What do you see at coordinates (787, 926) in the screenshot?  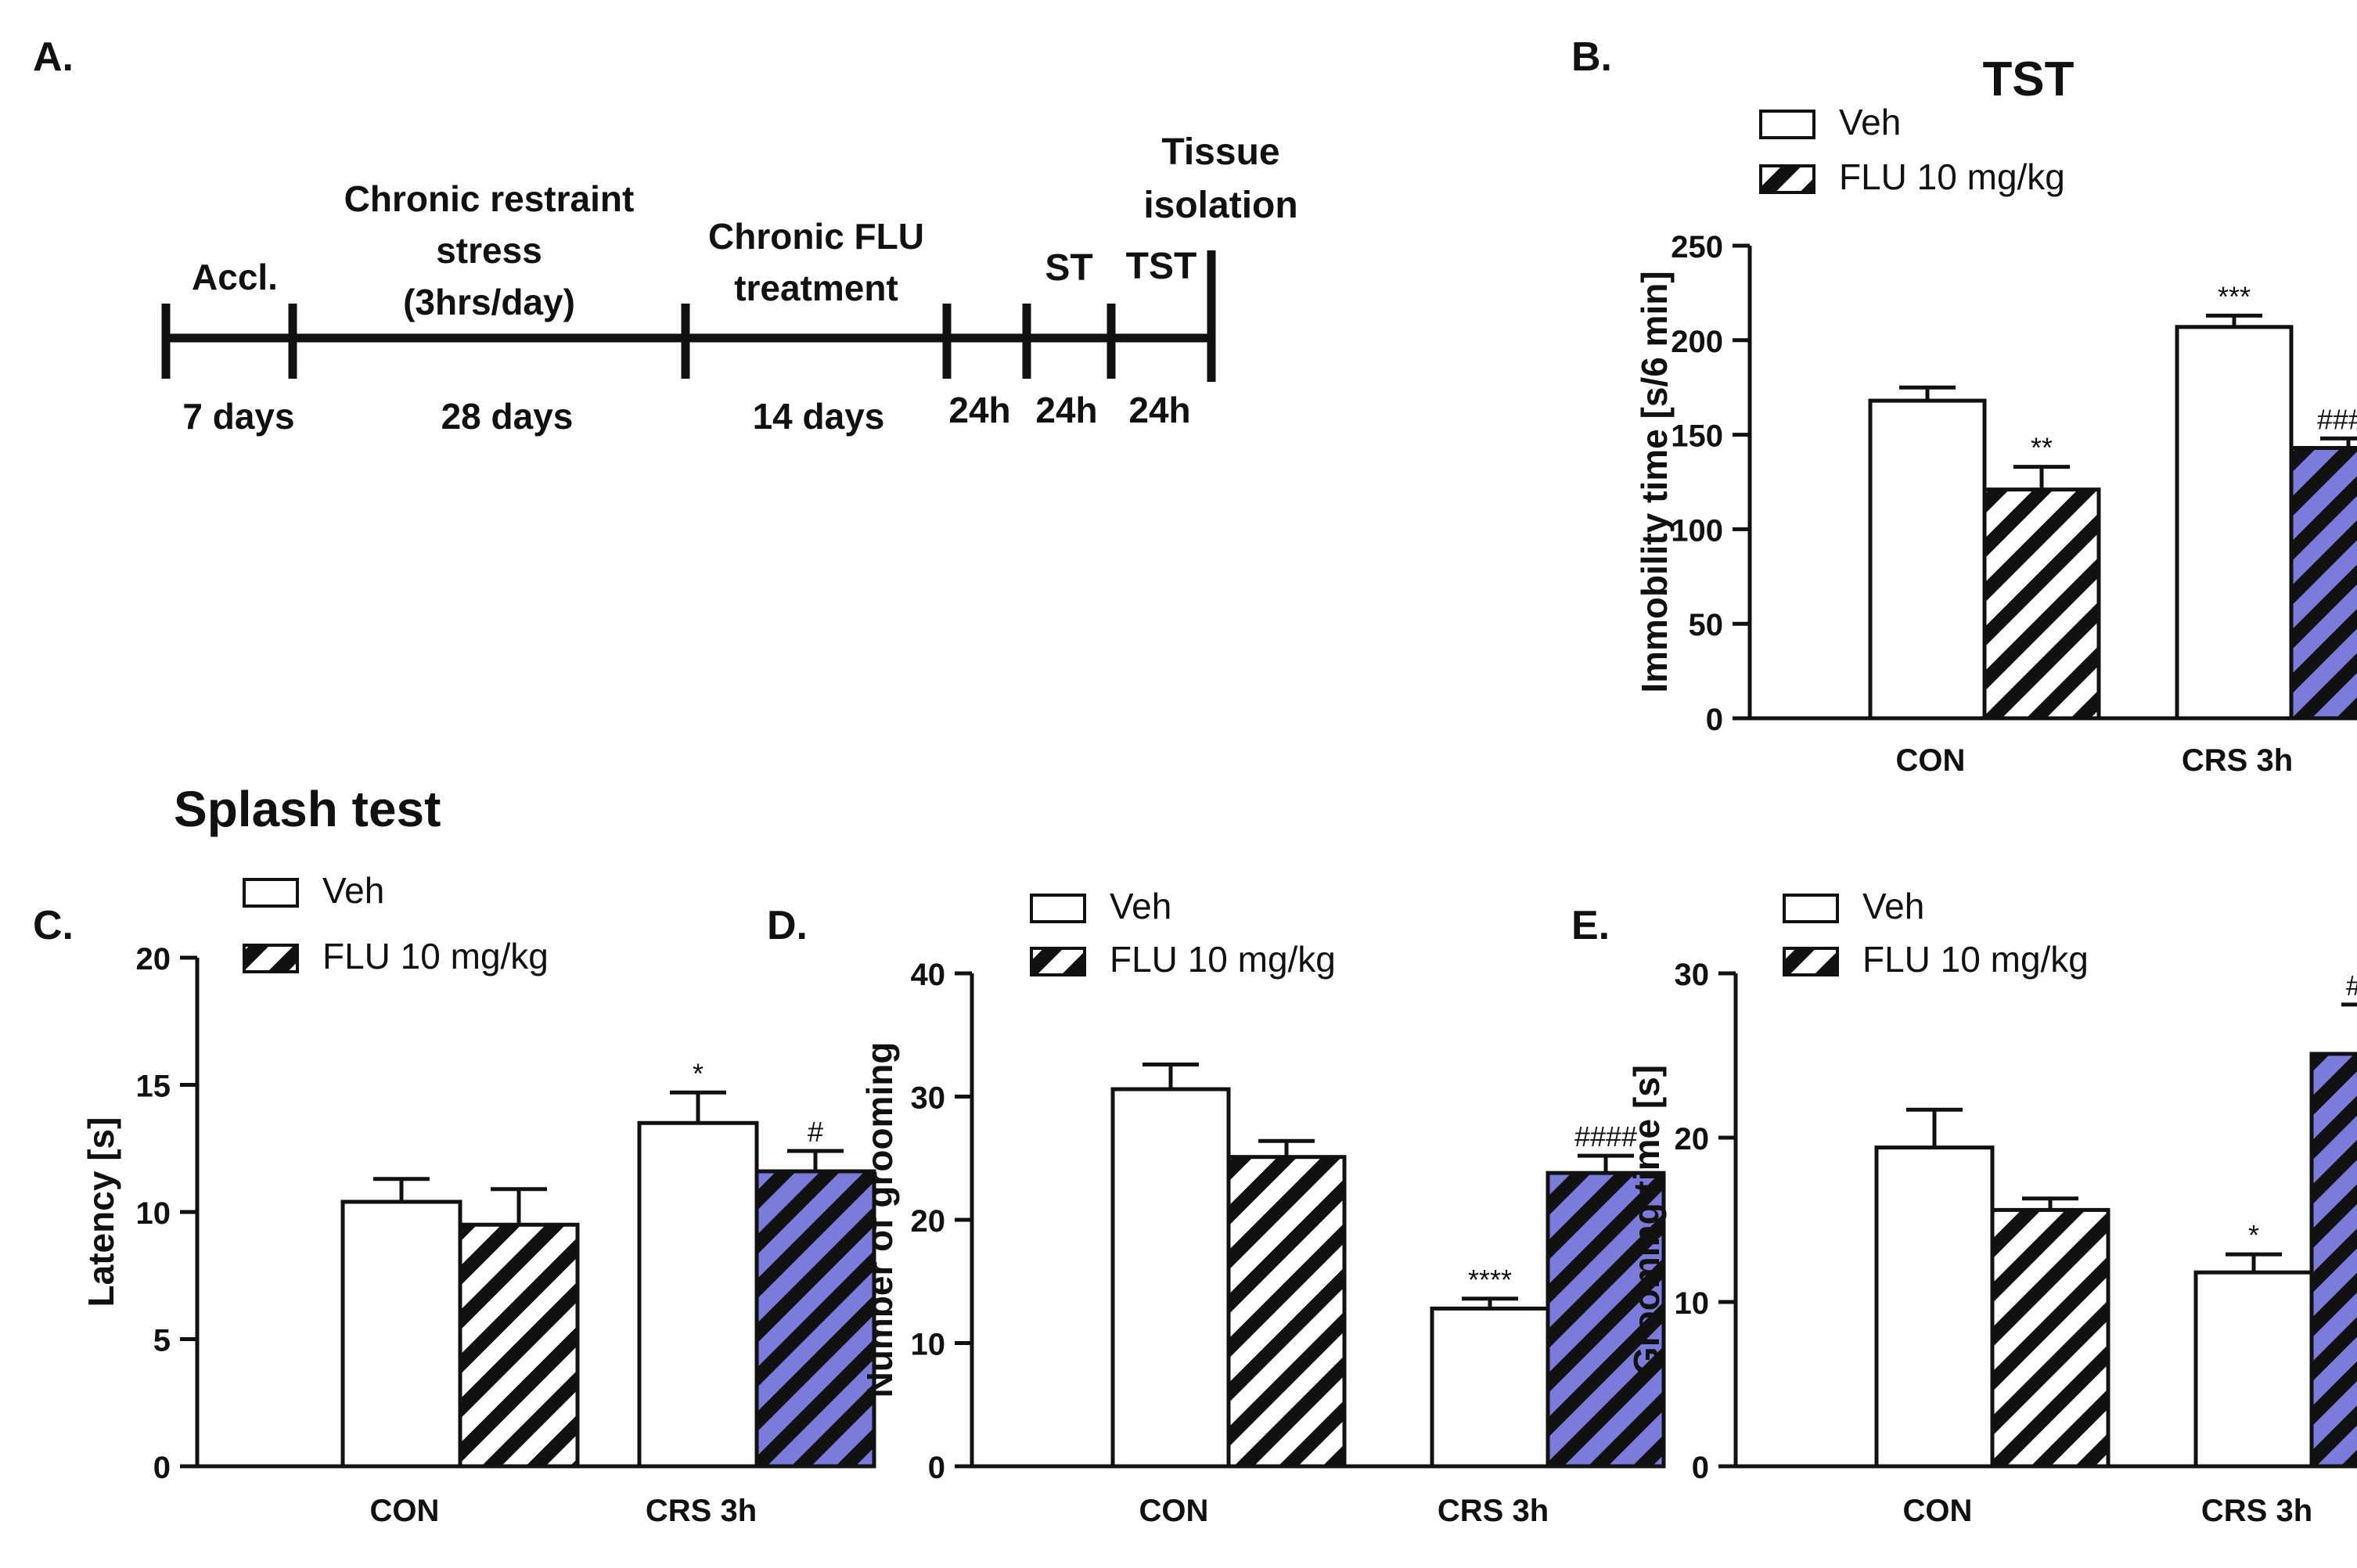 I see `panel-label-d: D.` at bounding box center [787, 926].